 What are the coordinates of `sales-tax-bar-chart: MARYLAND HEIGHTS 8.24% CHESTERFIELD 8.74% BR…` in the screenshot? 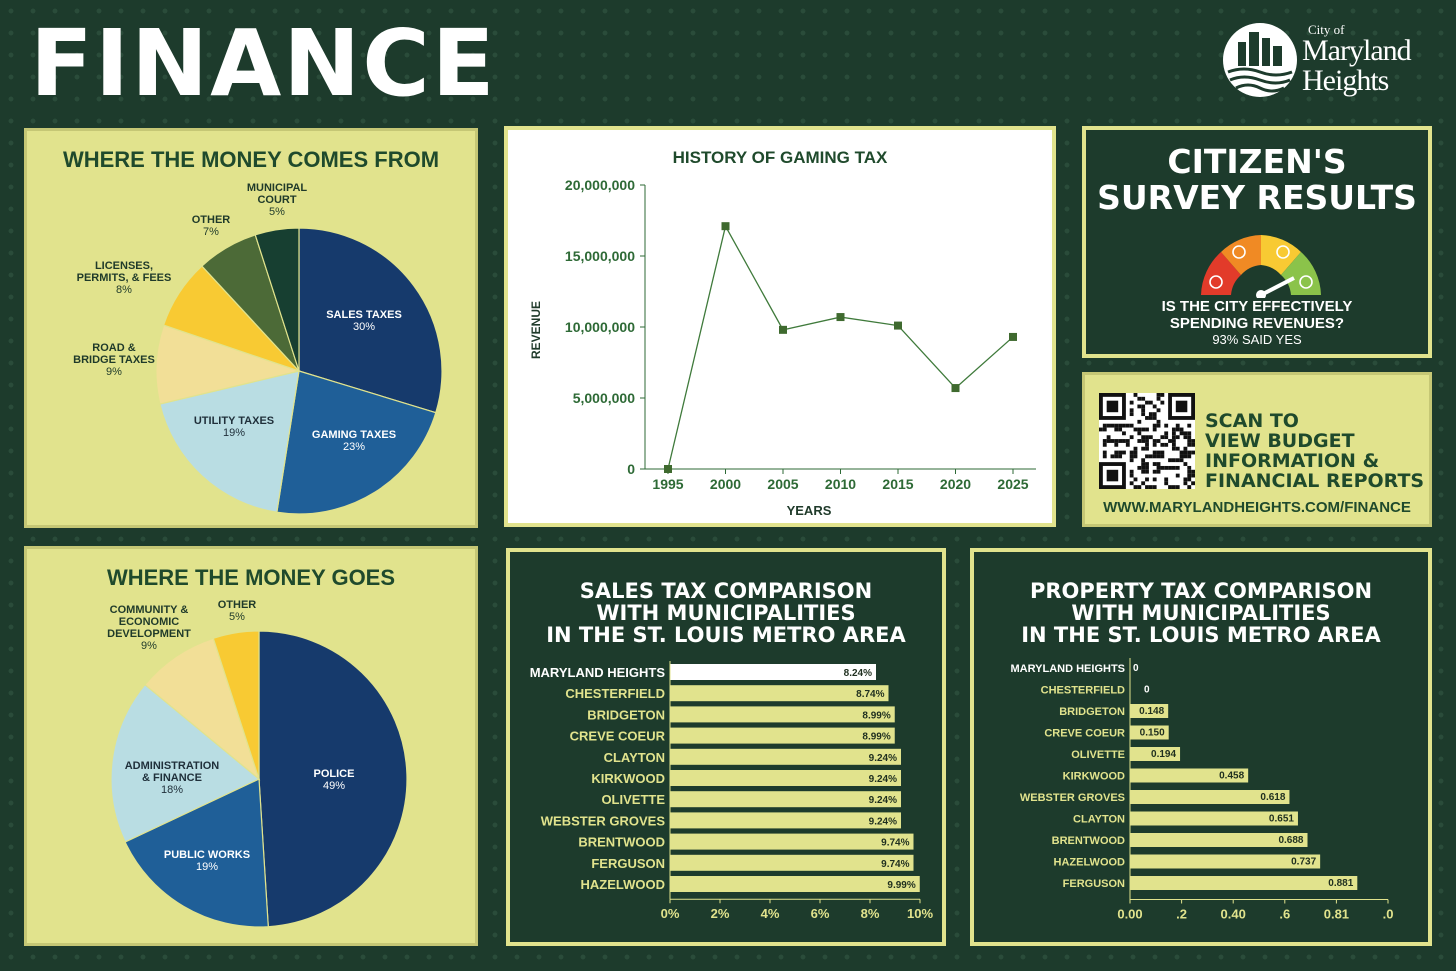 It's located at (731, 791).